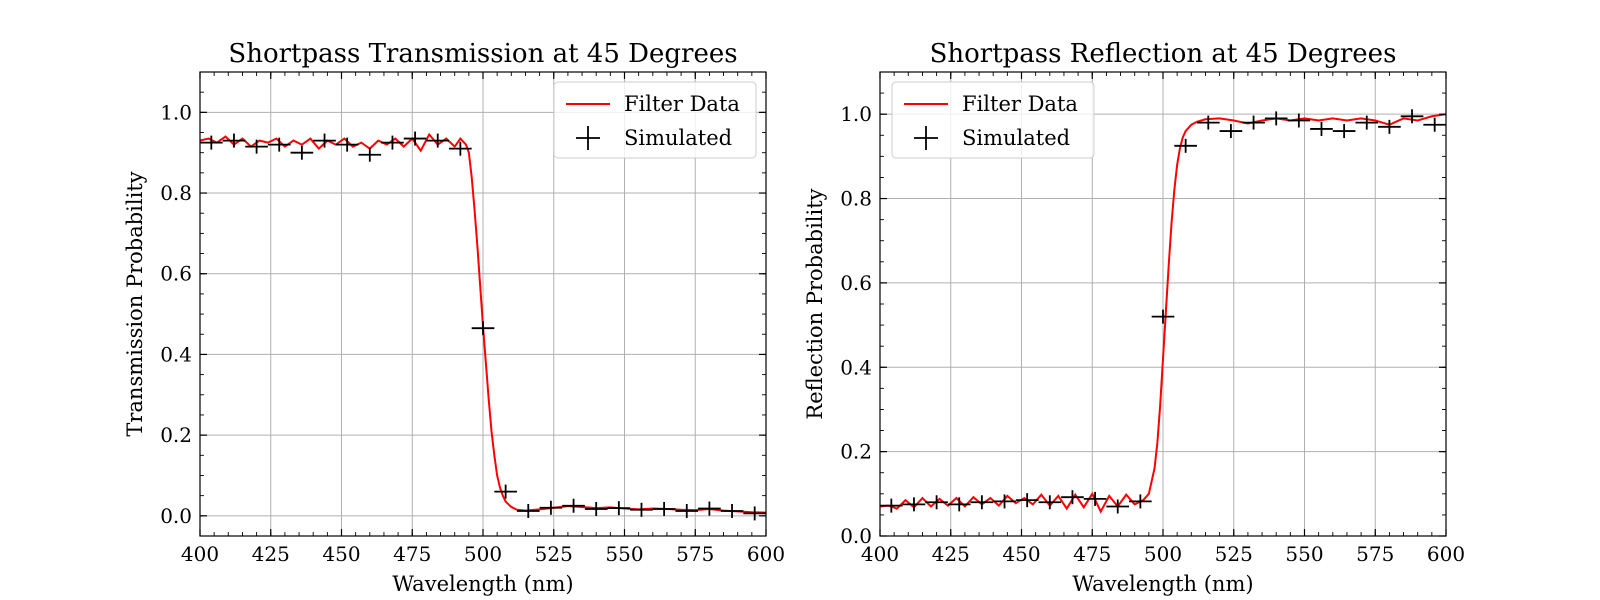  What do you see at coordinates (176, 354) in the screenshot?
I see `y-tick-label: 0.4` at bounding box center [176, 354].